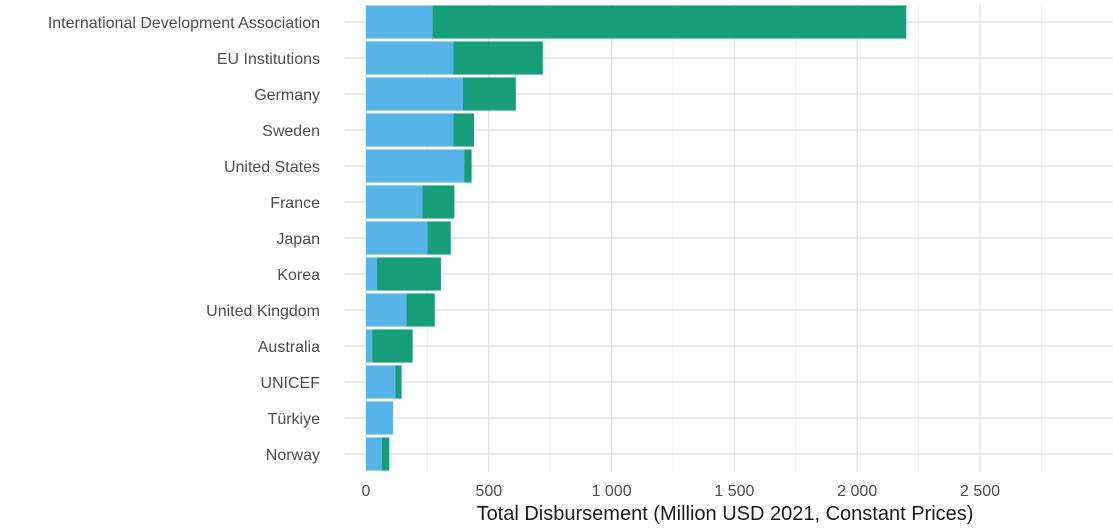  Describe the element at coordinates (287, 95) in the screenshot. I see `y-tick-label: Germany` at that location.